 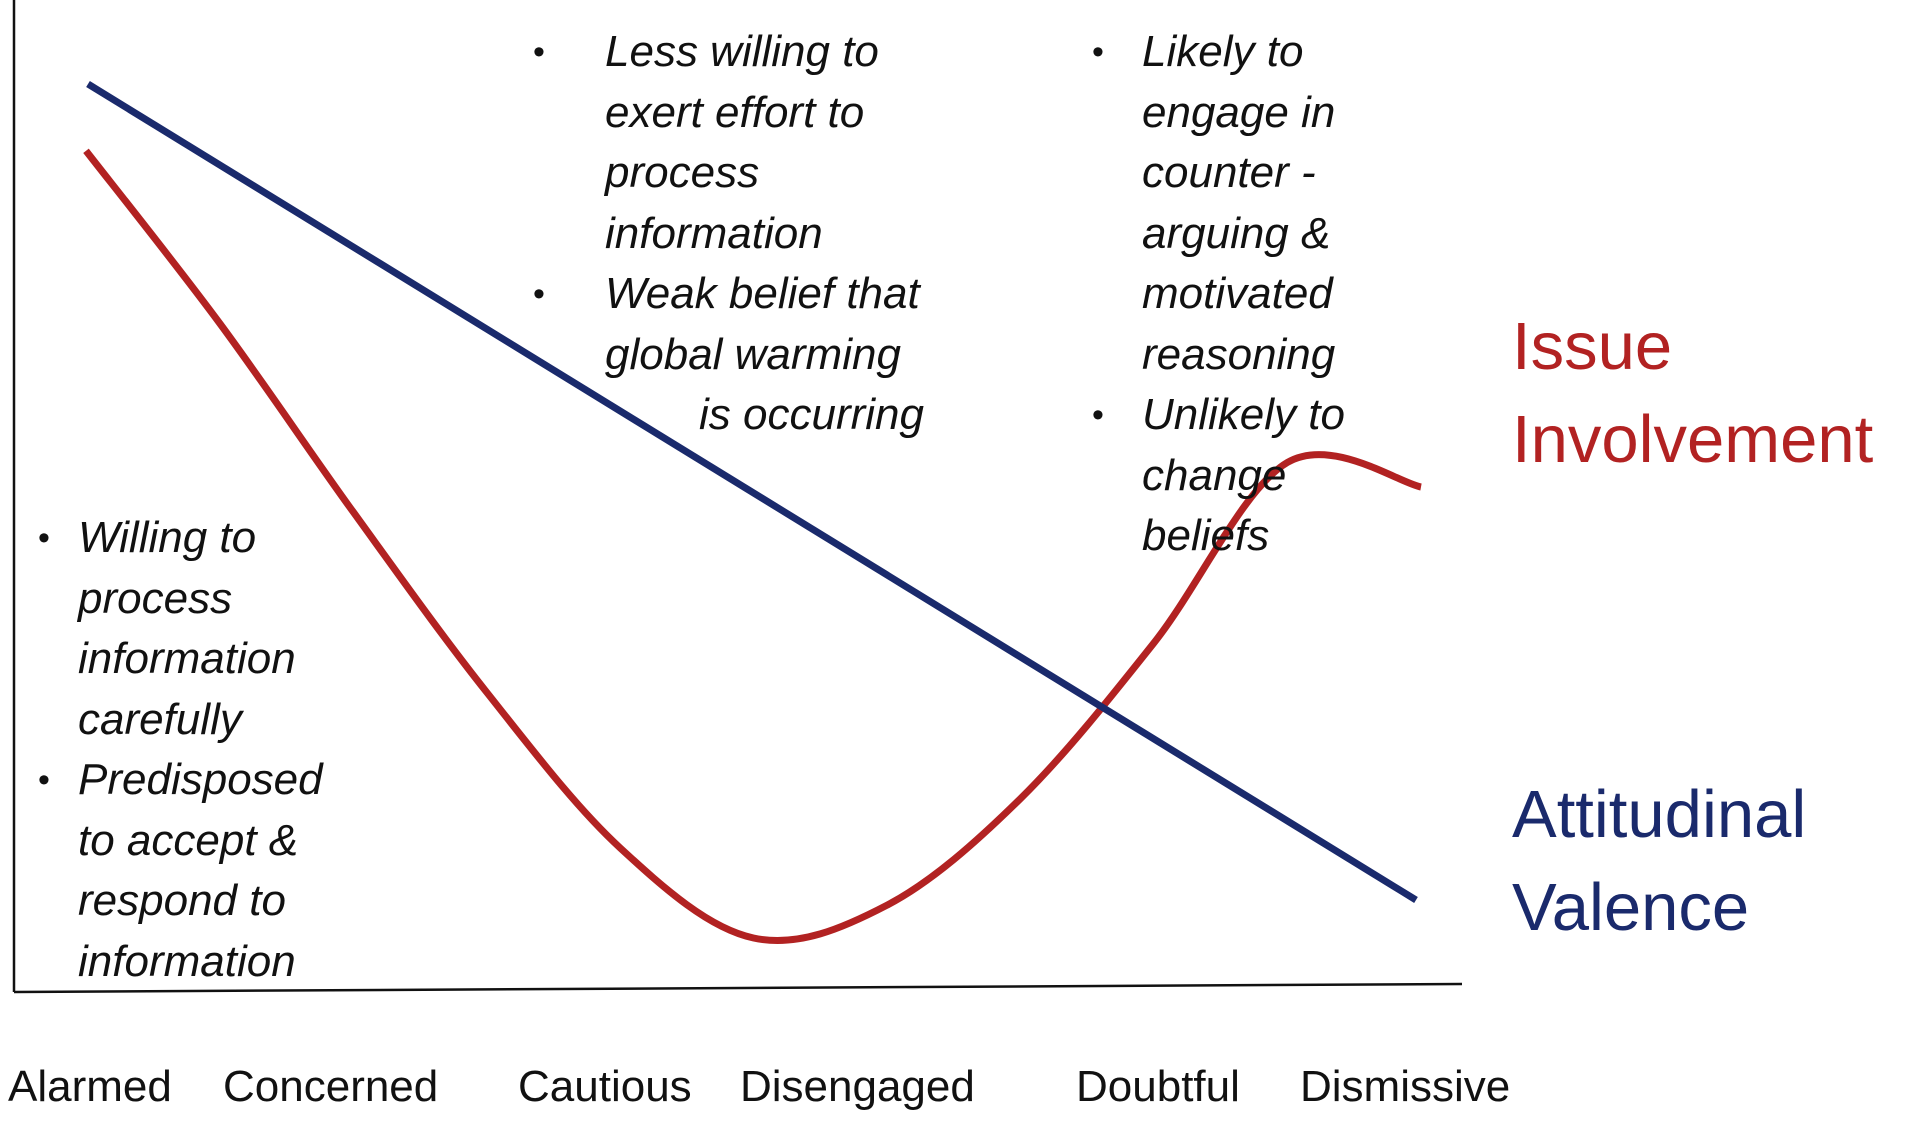 What do you see at coordinates (1239, 112) in the screenshot?
I see `line: engage in` at bounding box center [1239, 112].